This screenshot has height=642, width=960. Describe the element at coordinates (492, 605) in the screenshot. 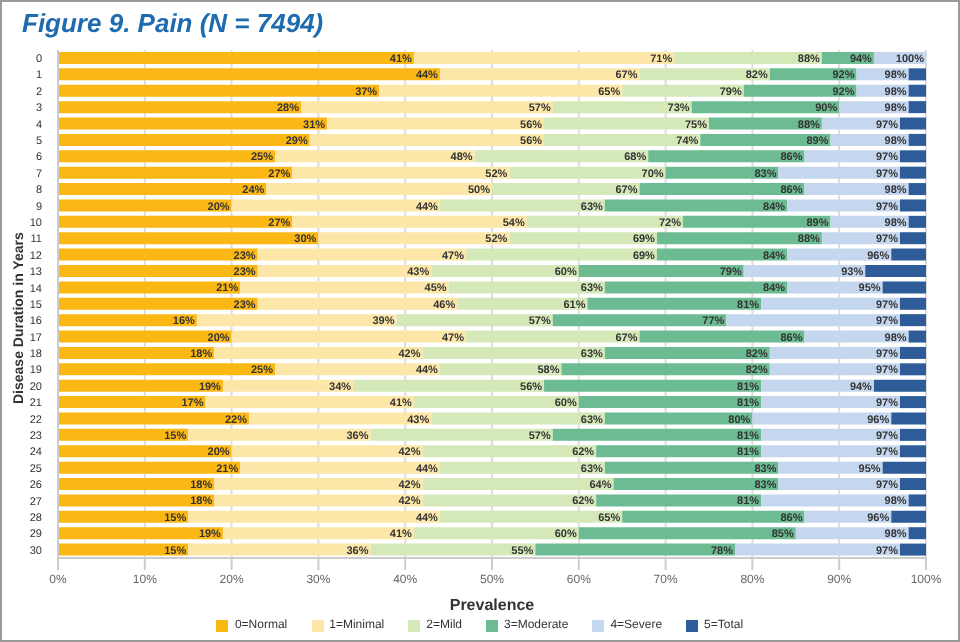

I see `x-axis-title: Prevalence` at that location.